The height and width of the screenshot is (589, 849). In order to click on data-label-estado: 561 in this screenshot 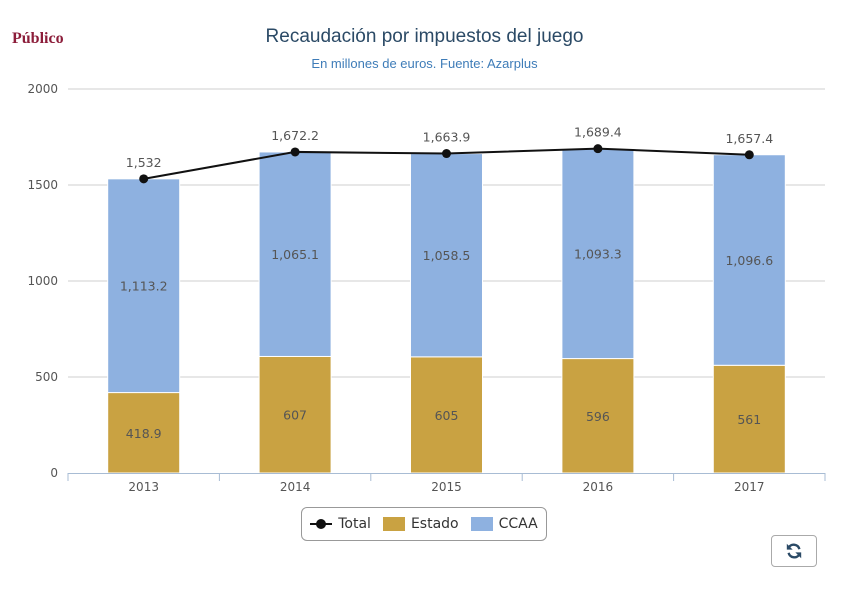, I will do `click(749, 419)`.